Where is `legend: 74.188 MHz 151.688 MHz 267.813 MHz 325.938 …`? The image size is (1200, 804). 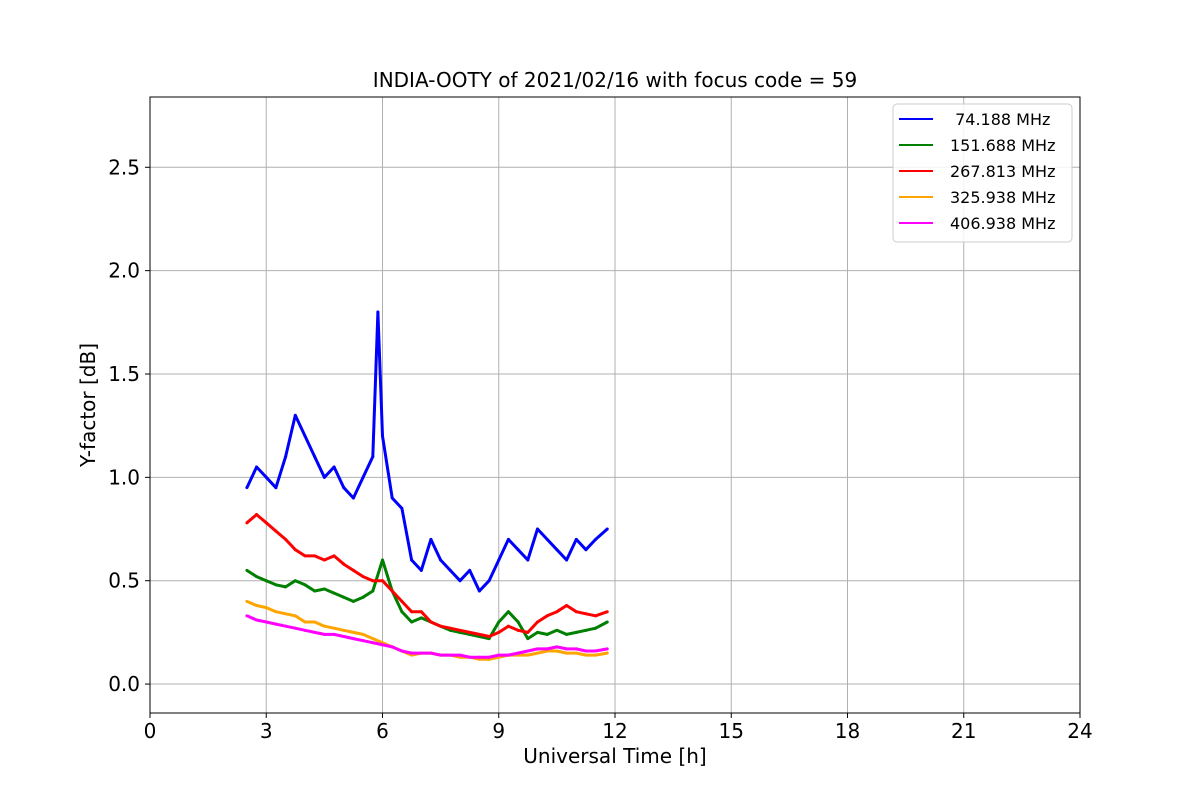
legend: 74.188 MHz 151.688 MHz 267.813 MHz 325.938 … is located at coordinates (982, 173).